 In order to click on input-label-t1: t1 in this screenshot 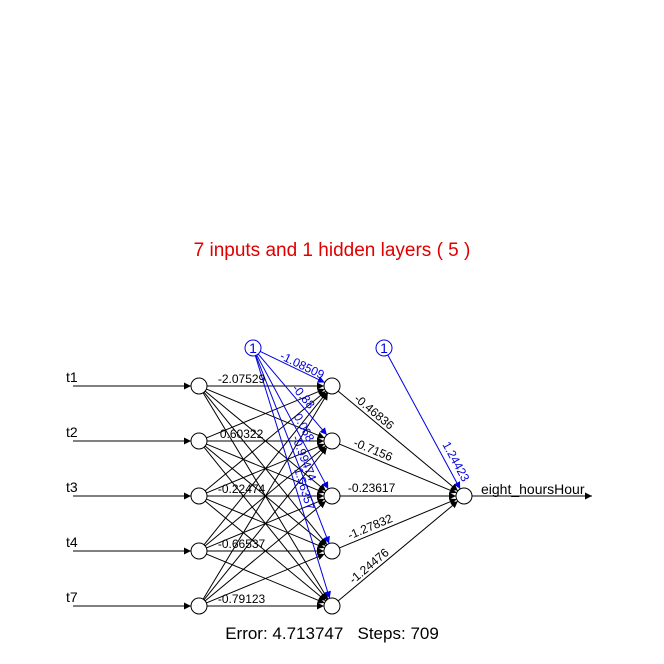, I will do `click(72, 377)`.